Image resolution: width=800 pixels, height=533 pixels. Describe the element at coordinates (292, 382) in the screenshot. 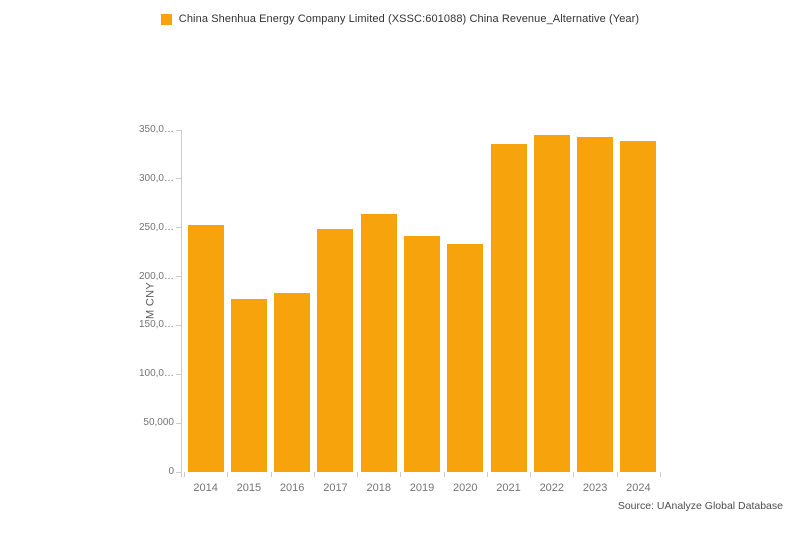

I see `bar-2016` at that location.